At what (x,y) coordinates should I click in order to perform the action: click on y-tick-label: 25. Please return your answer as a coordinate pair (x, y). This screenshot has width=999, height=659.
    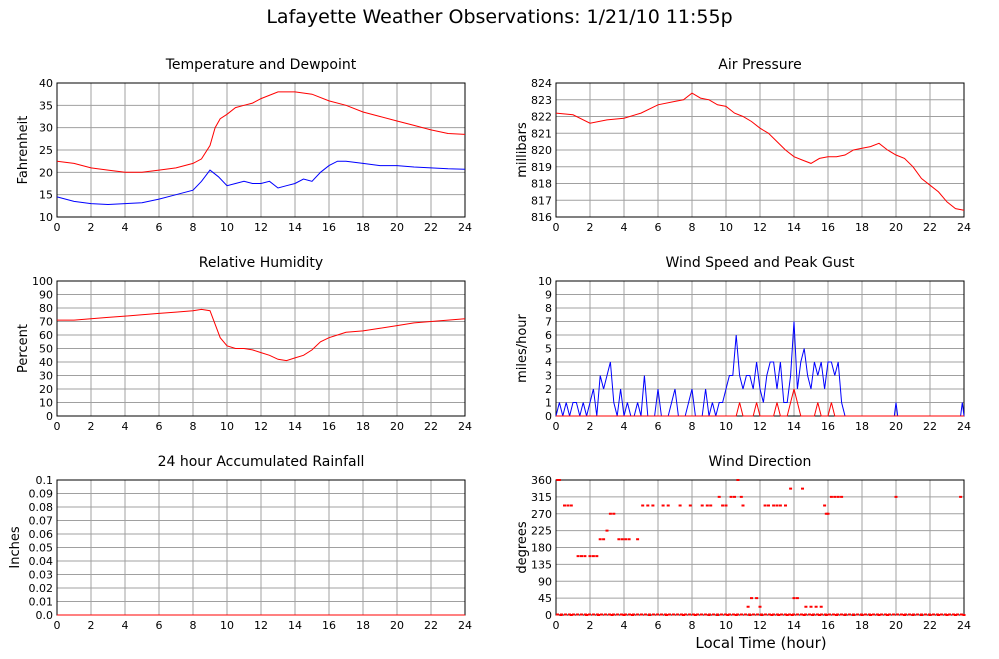
    Looking at the image, I should click on (46, 150).